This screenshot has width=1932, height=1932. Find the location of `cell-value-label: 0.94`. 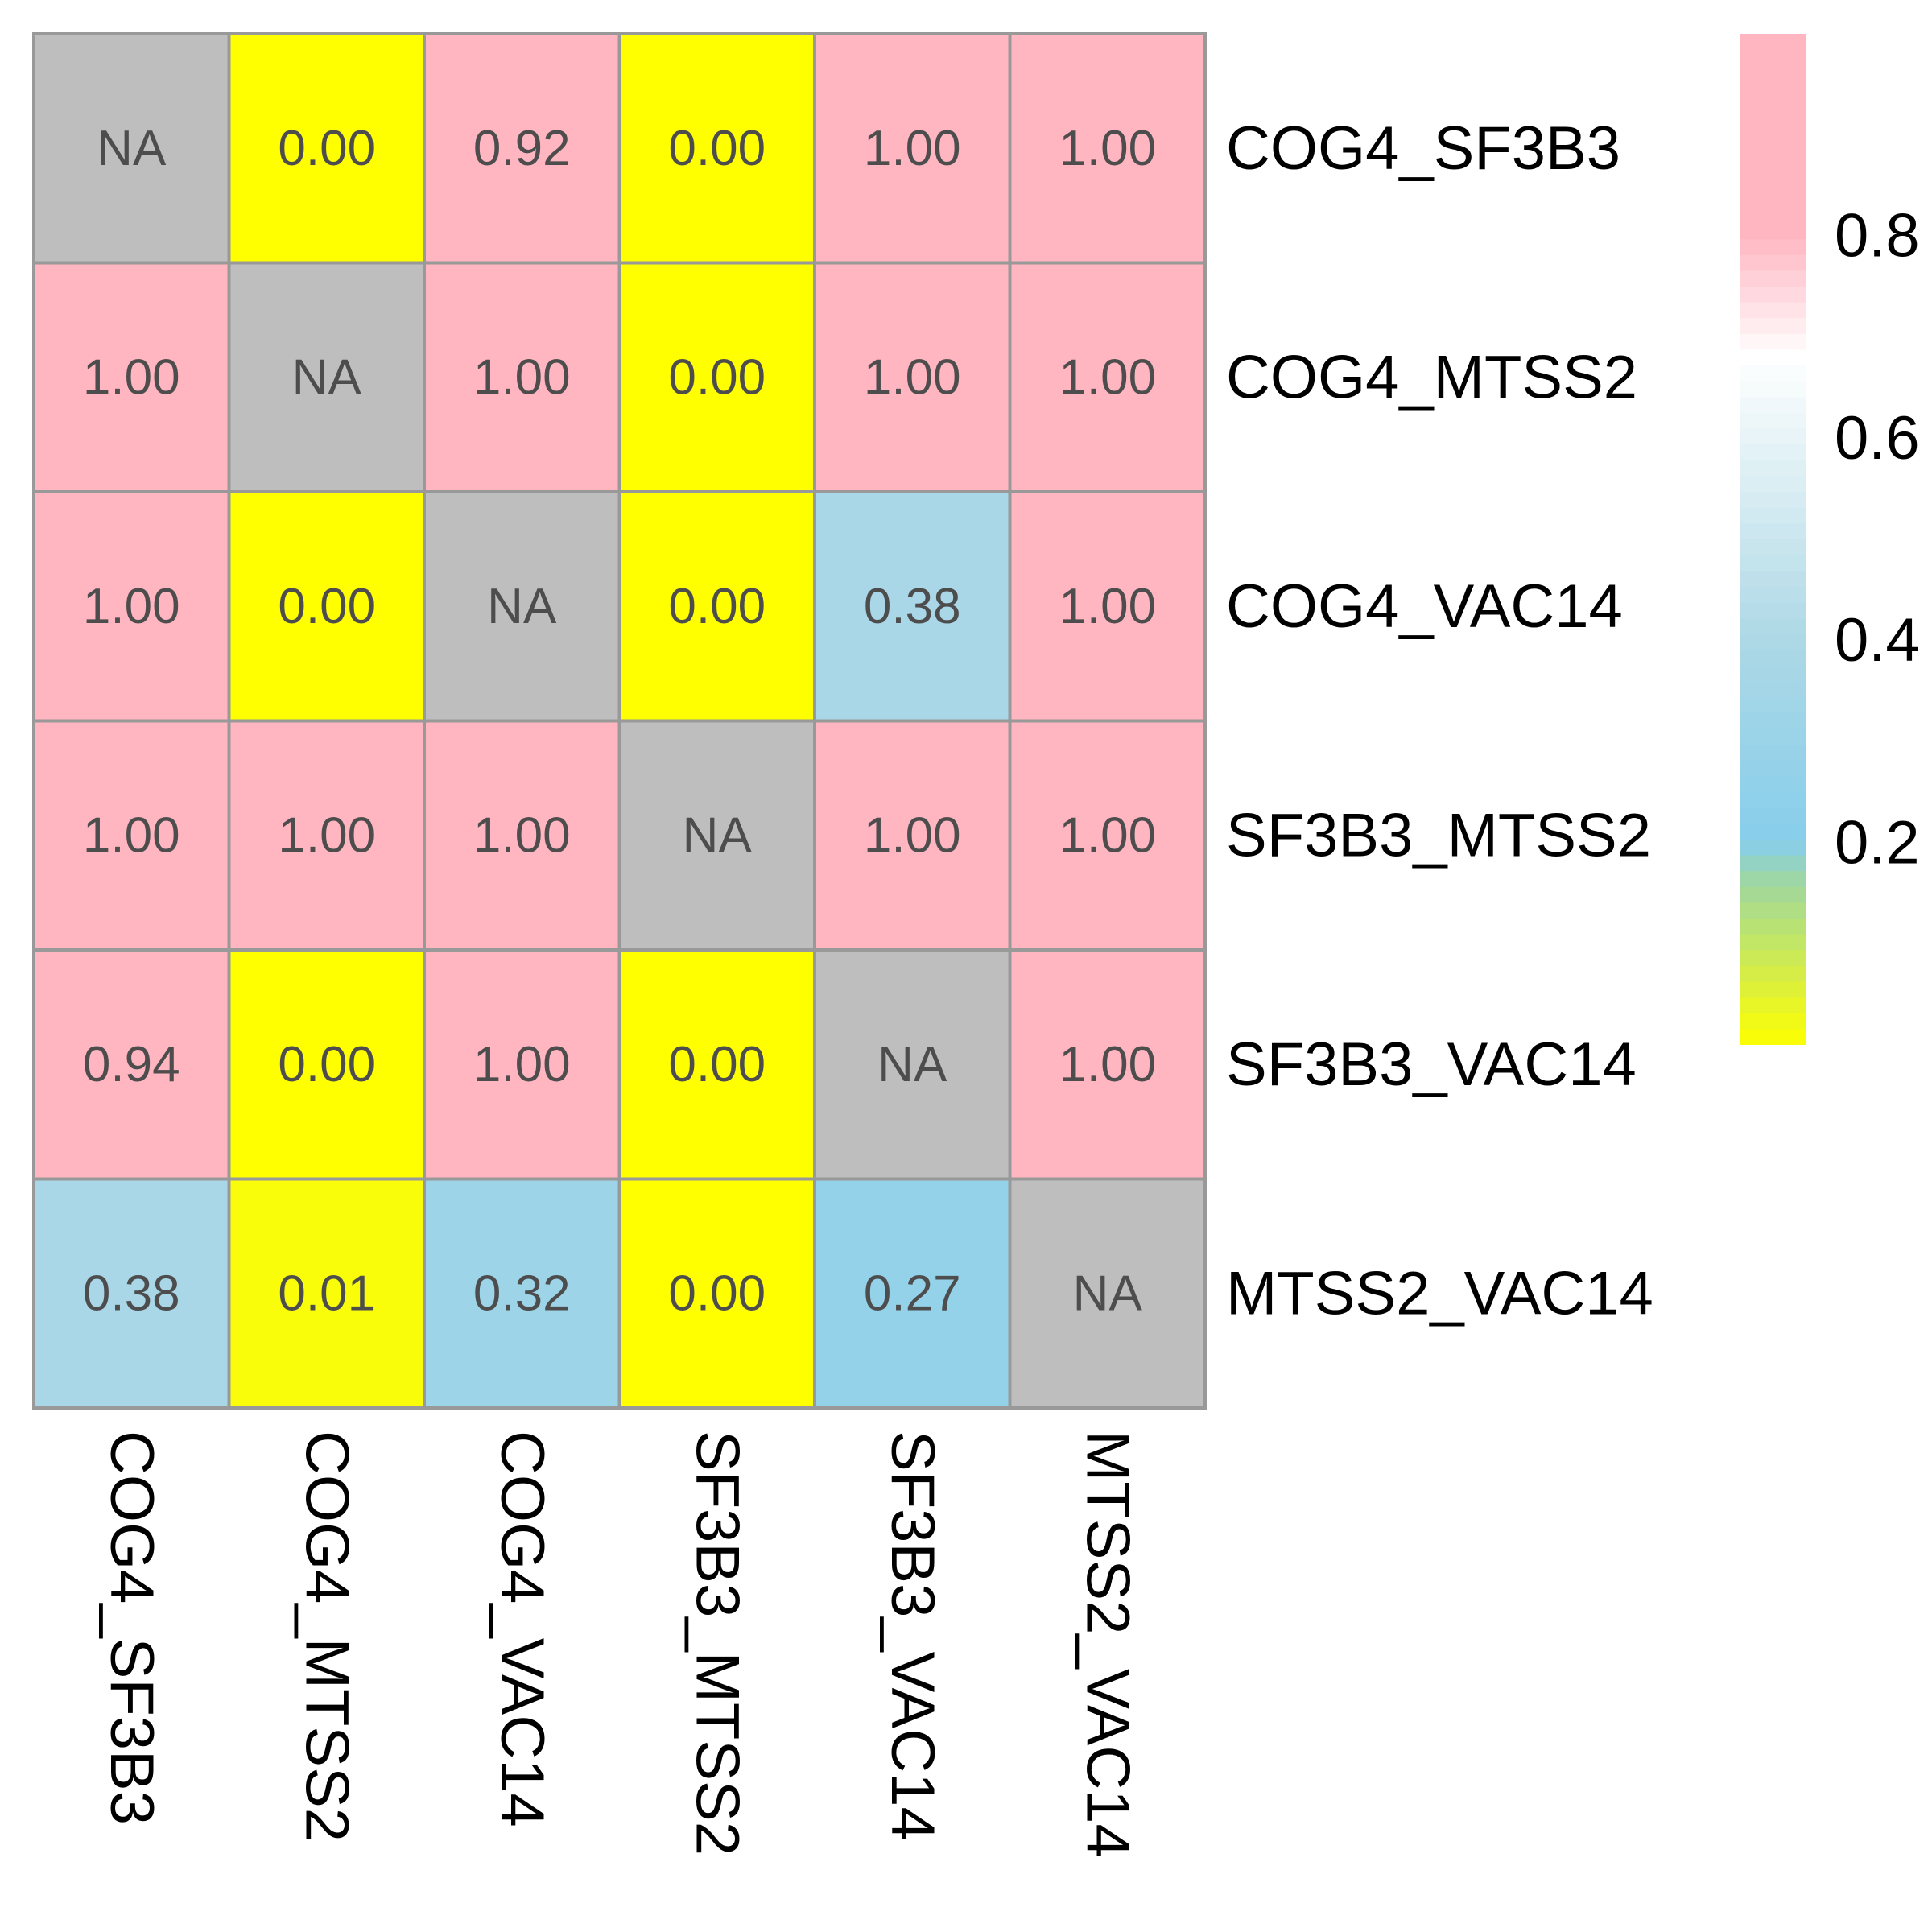

cell-value-label: 0.94 is located at coordinates (131, 1064).